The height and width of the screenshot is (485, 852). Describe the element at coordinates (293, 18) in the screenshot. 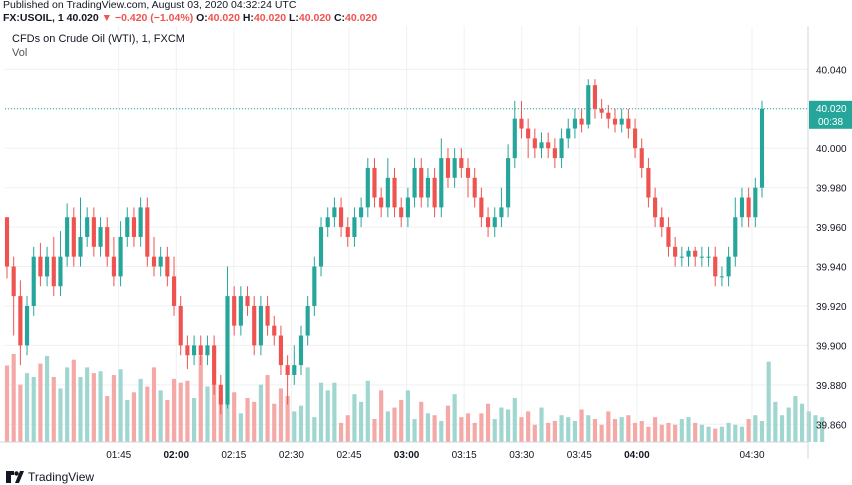

I see `low-label: L:` at that location.